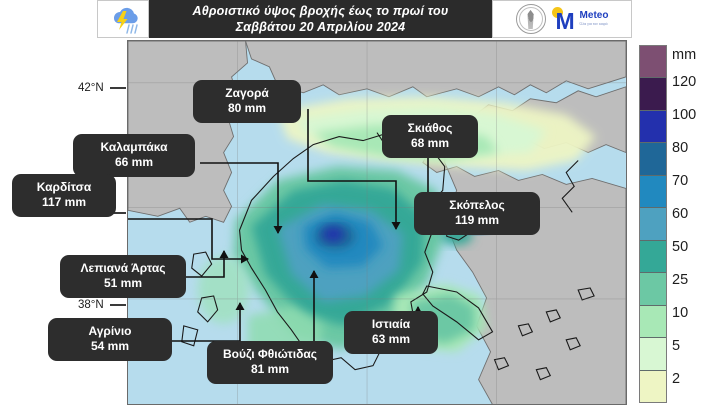 This screenshot has height=405, width=720. Describe the element at coordinates (530, 19) in the screenshot. I see `national-observatory-seal-icon` at that location.